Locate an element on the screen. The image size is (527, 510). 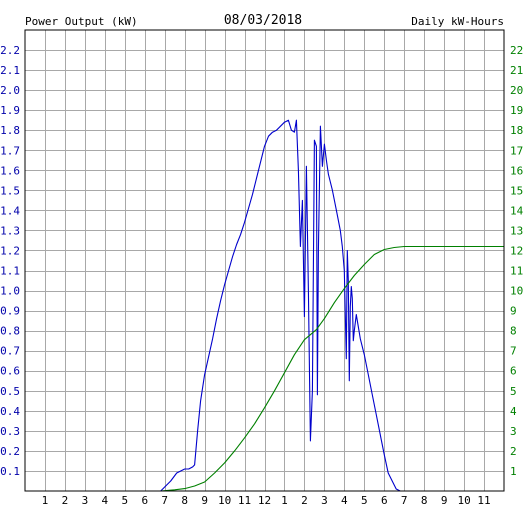
right-tick-label: 10 is located at coordinates (516, 291).